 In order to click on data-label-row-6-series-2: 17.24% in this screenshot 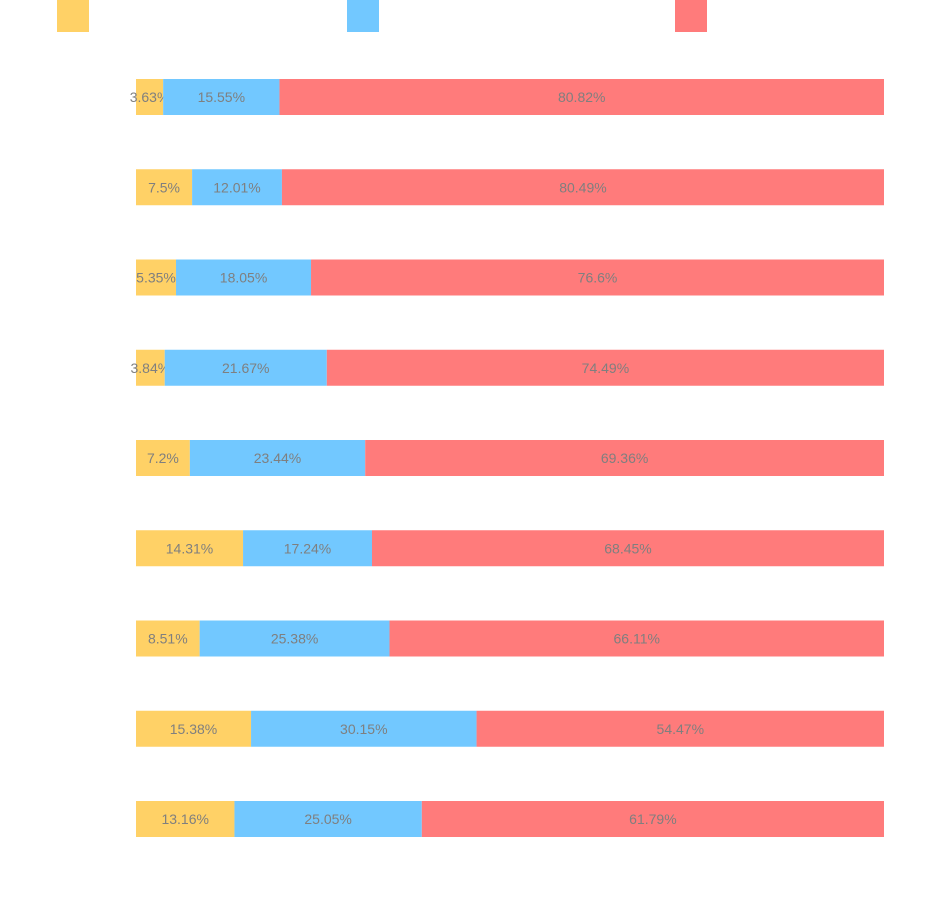, I will do `click(307, 548)`.